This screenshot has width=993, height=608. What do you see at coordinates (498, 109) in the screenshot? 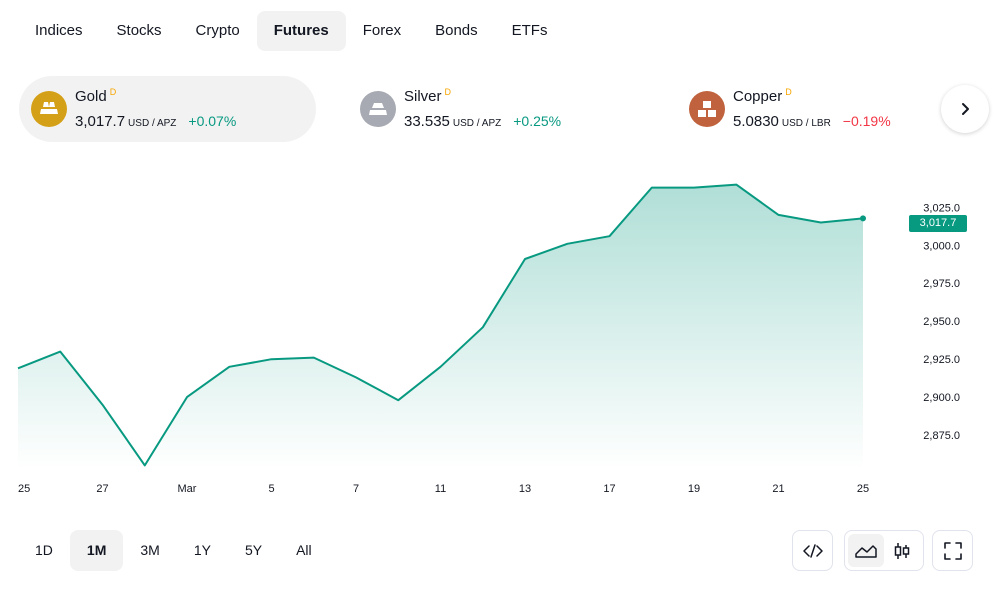
I see `ticker-card-silver: Silver D 33.535 USD / APZ +0.25%` at bounding box center [498, 109].